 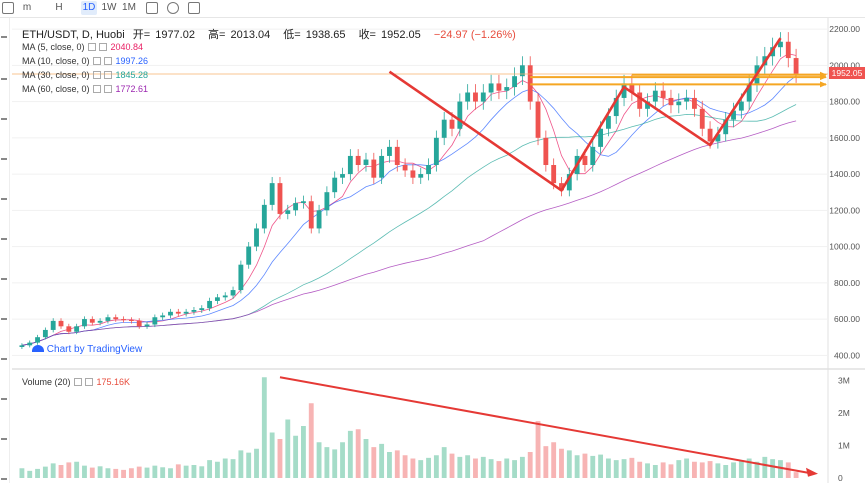 I want to click on eye-tool-icon, so click(x=4, y=439).